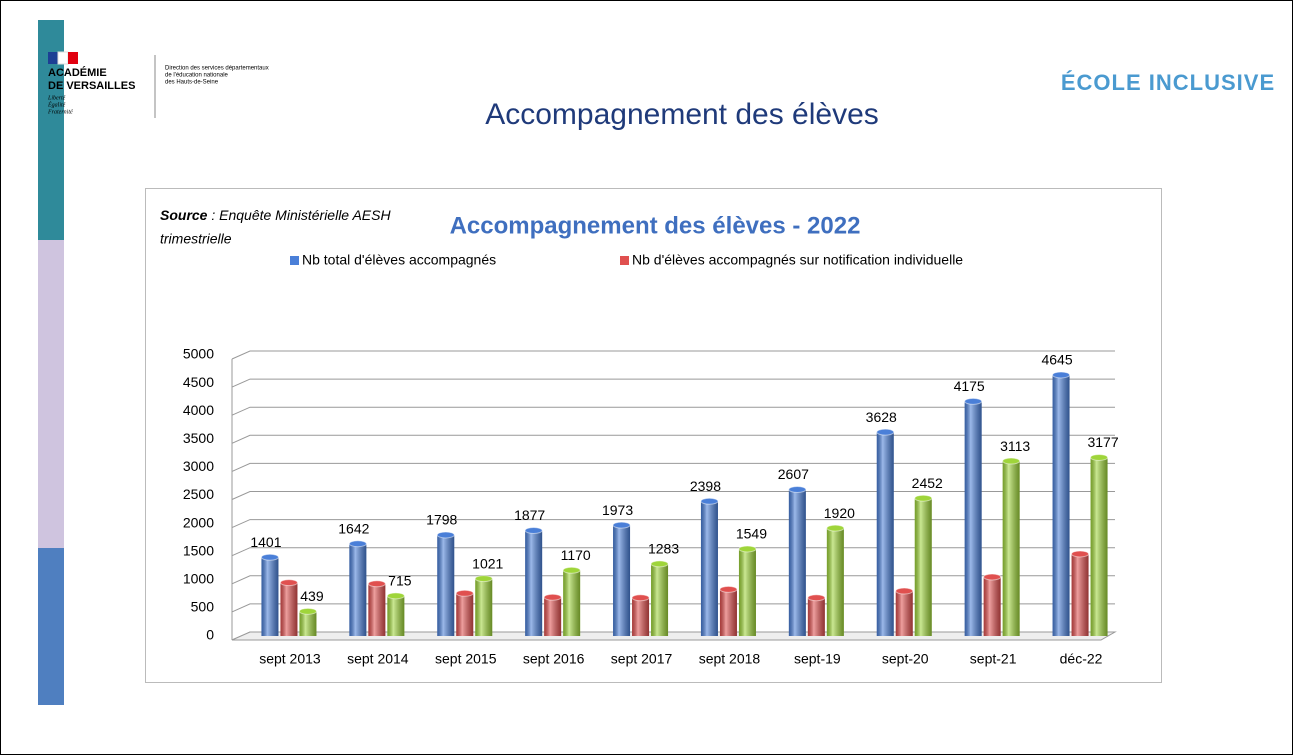 The height and width of the screenshot is (755, 1293). What do you see at coordinates (751, 534) in the screenshot?
I see `data-label: 1549` at bounding box center [751, 534].